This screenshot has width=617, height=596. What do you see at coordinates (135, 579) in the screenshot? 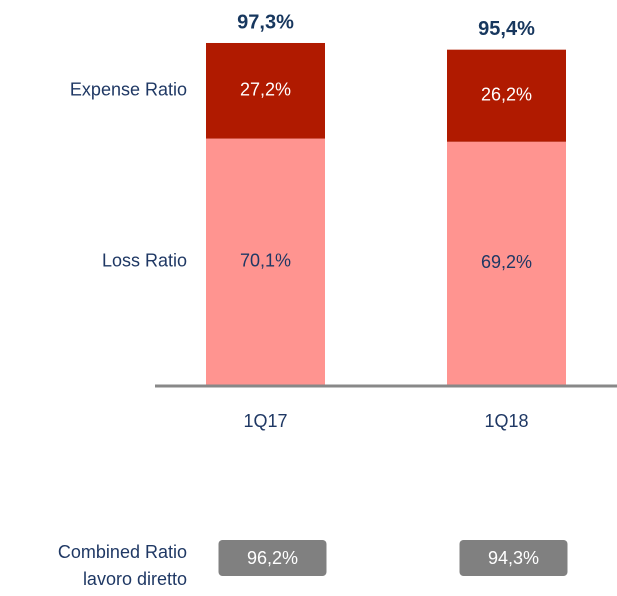
I see `combined-label: lavoro diretto` at bounding box center [135, 579].